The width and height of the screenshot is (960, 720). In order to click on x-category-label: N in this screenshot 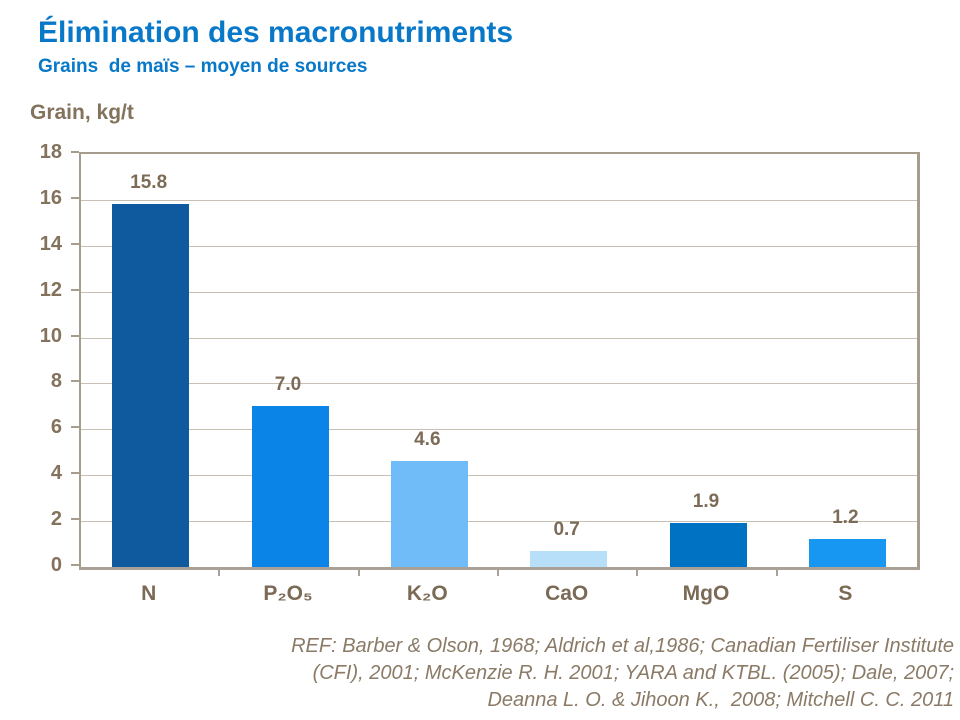, I will do `click(149, 593)`.